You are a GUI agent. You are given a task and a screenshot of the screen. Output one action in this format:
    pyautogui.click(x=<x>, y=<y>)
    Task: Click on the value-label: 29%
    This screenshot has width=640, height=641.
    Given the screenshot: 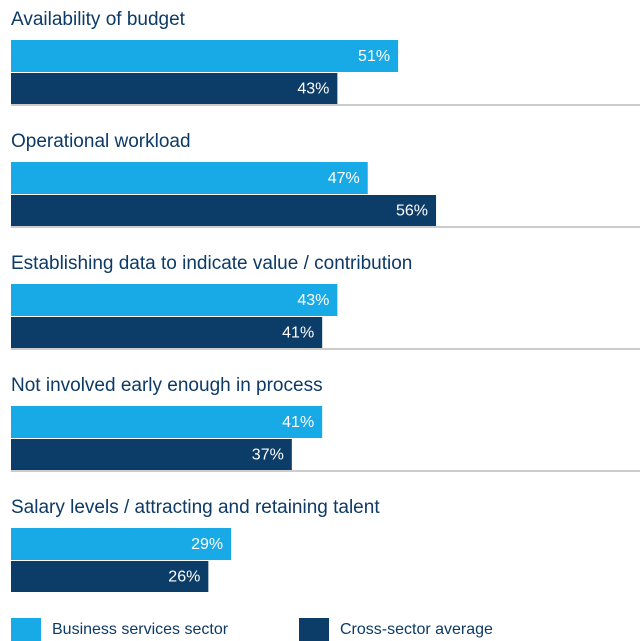 What is the action you would take?
    pyautogui.click(x=207, y=544)
    